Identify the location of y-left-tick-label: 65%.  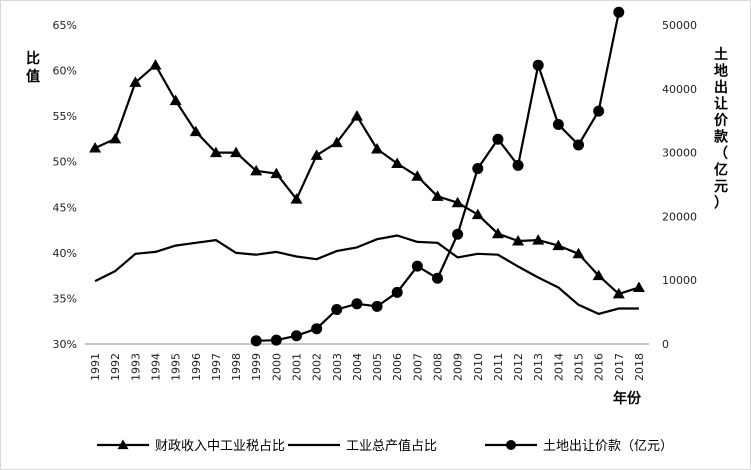
(65, 25).